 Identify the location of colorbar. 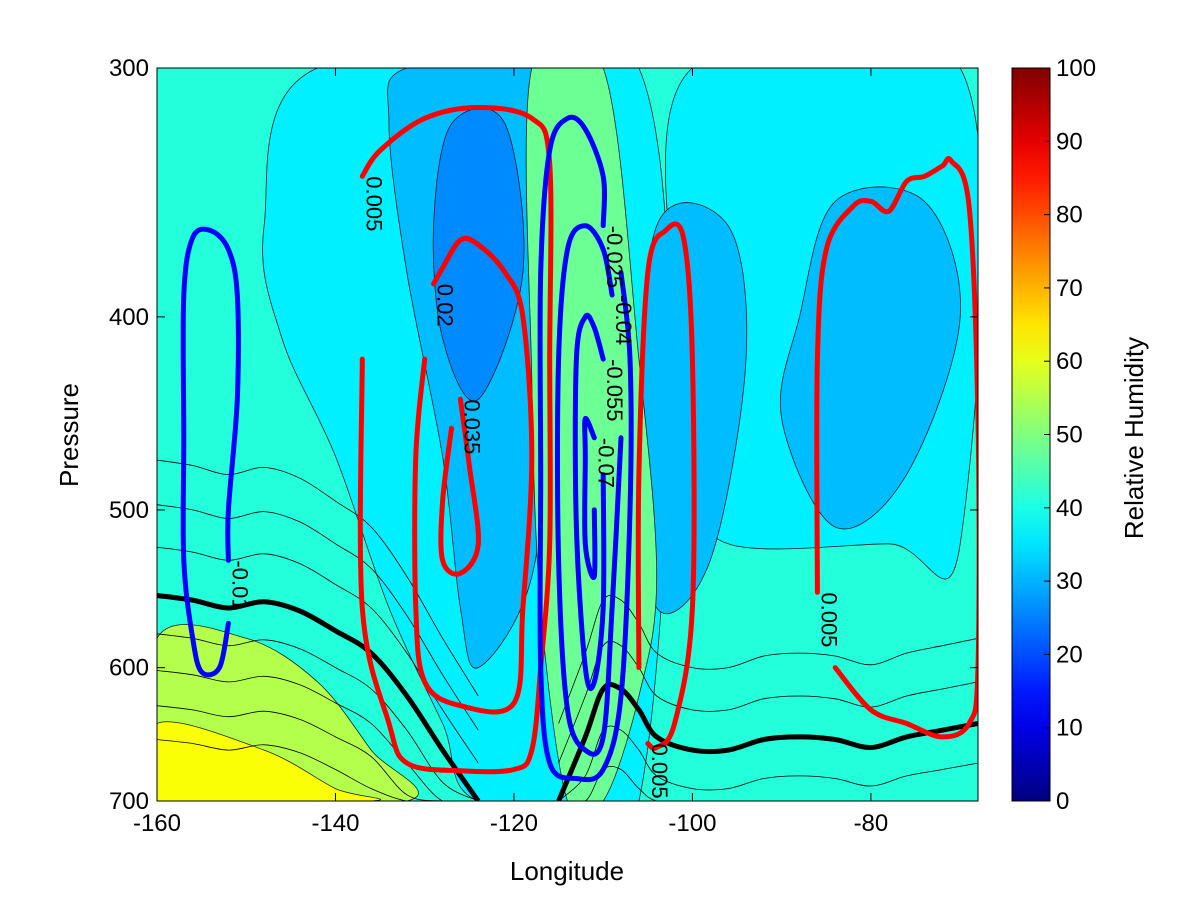
(1031, 434).